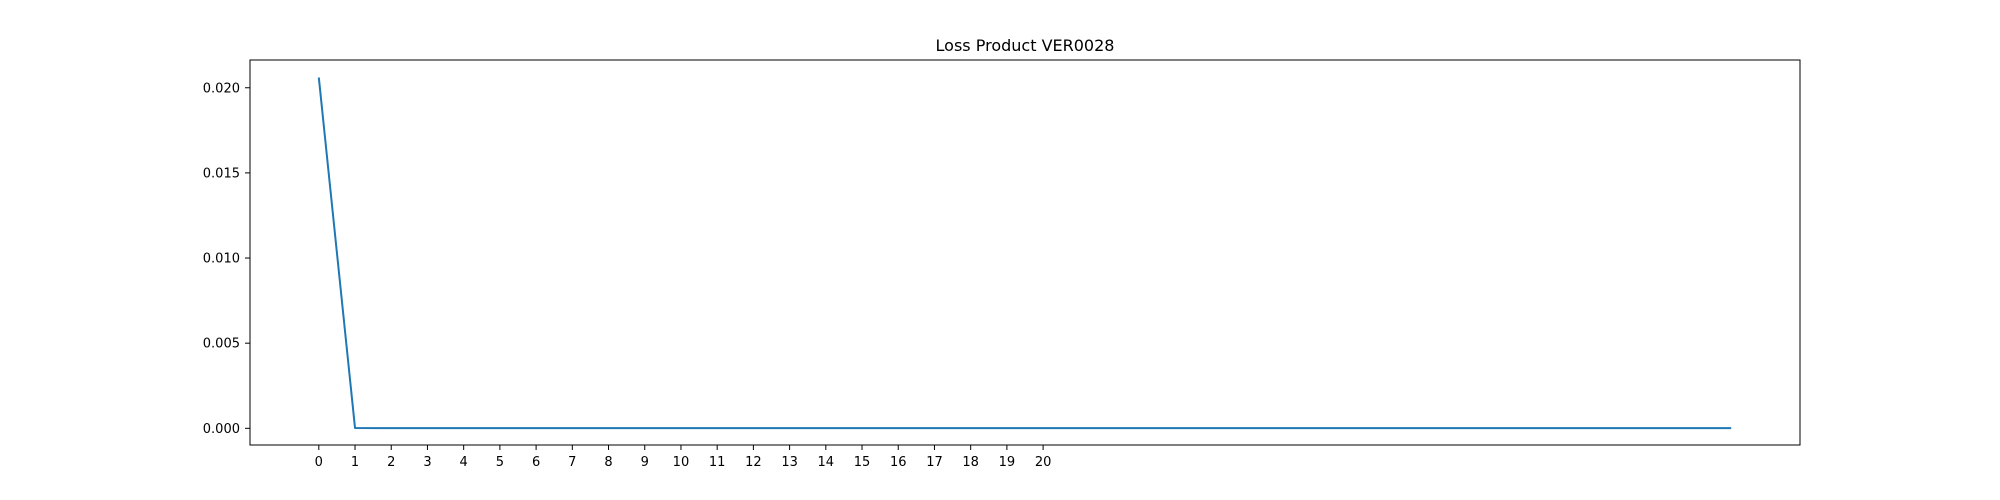 Image resolution: width=2000 pixels, height=500 pixels. What do you see at coordinates (862, 462) in the screenshot?
I see `x-tick-label: 15` at bounding box center [862, 462].